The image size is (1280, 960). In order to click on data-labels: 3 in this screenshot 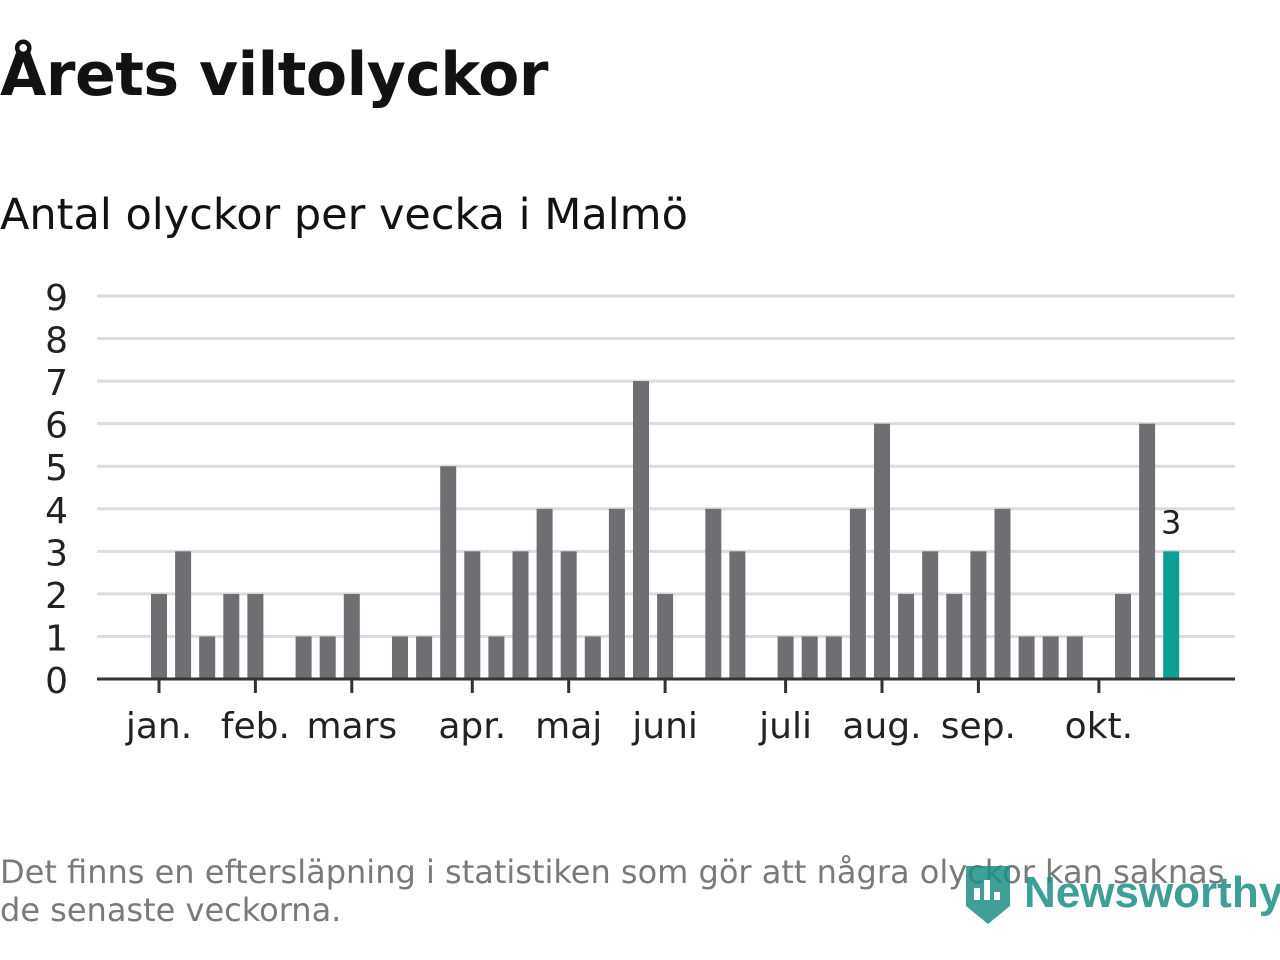, I will do `click(1171, 522)`.